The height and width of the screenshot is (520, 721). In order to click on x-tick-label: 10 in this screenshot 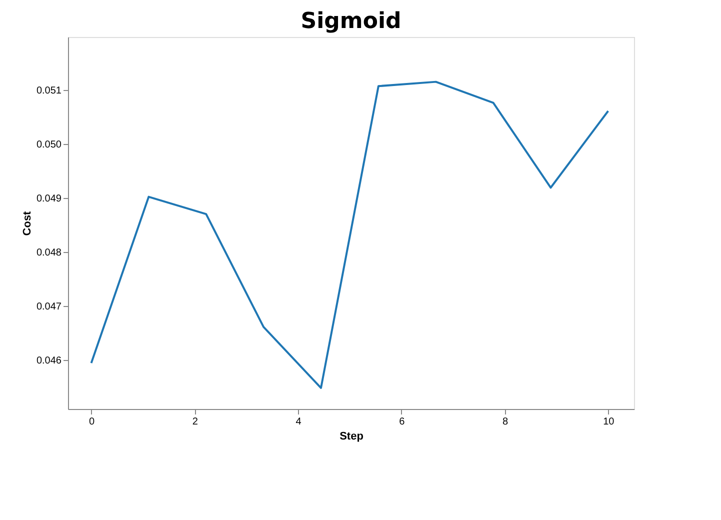, I will do `click(609, 422)`.